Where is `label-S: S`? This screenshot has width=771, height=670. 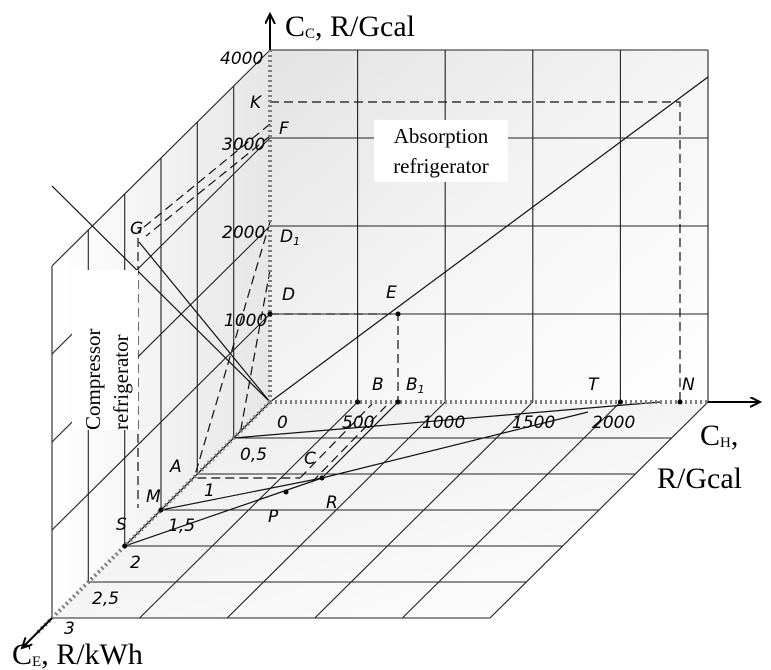 label-S: S is located at coordinates (121, 525).